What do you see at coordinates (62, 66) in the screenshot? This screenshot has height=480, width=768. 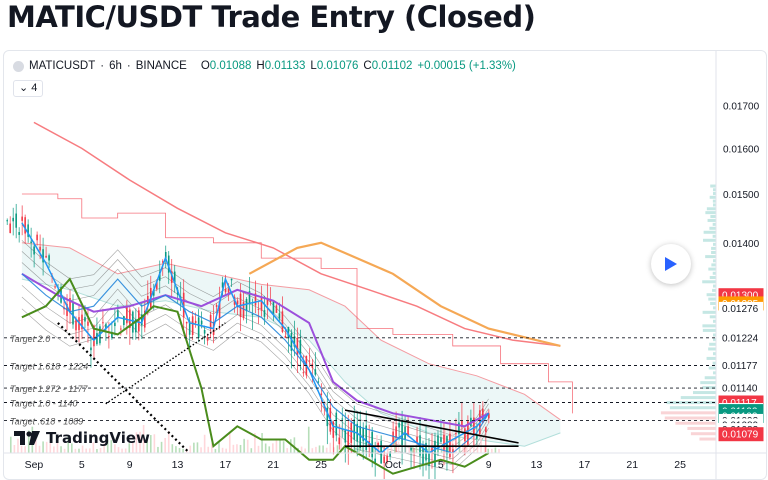 I see `symbol-name: MATICUSDT` at bounding box center [62, 66].